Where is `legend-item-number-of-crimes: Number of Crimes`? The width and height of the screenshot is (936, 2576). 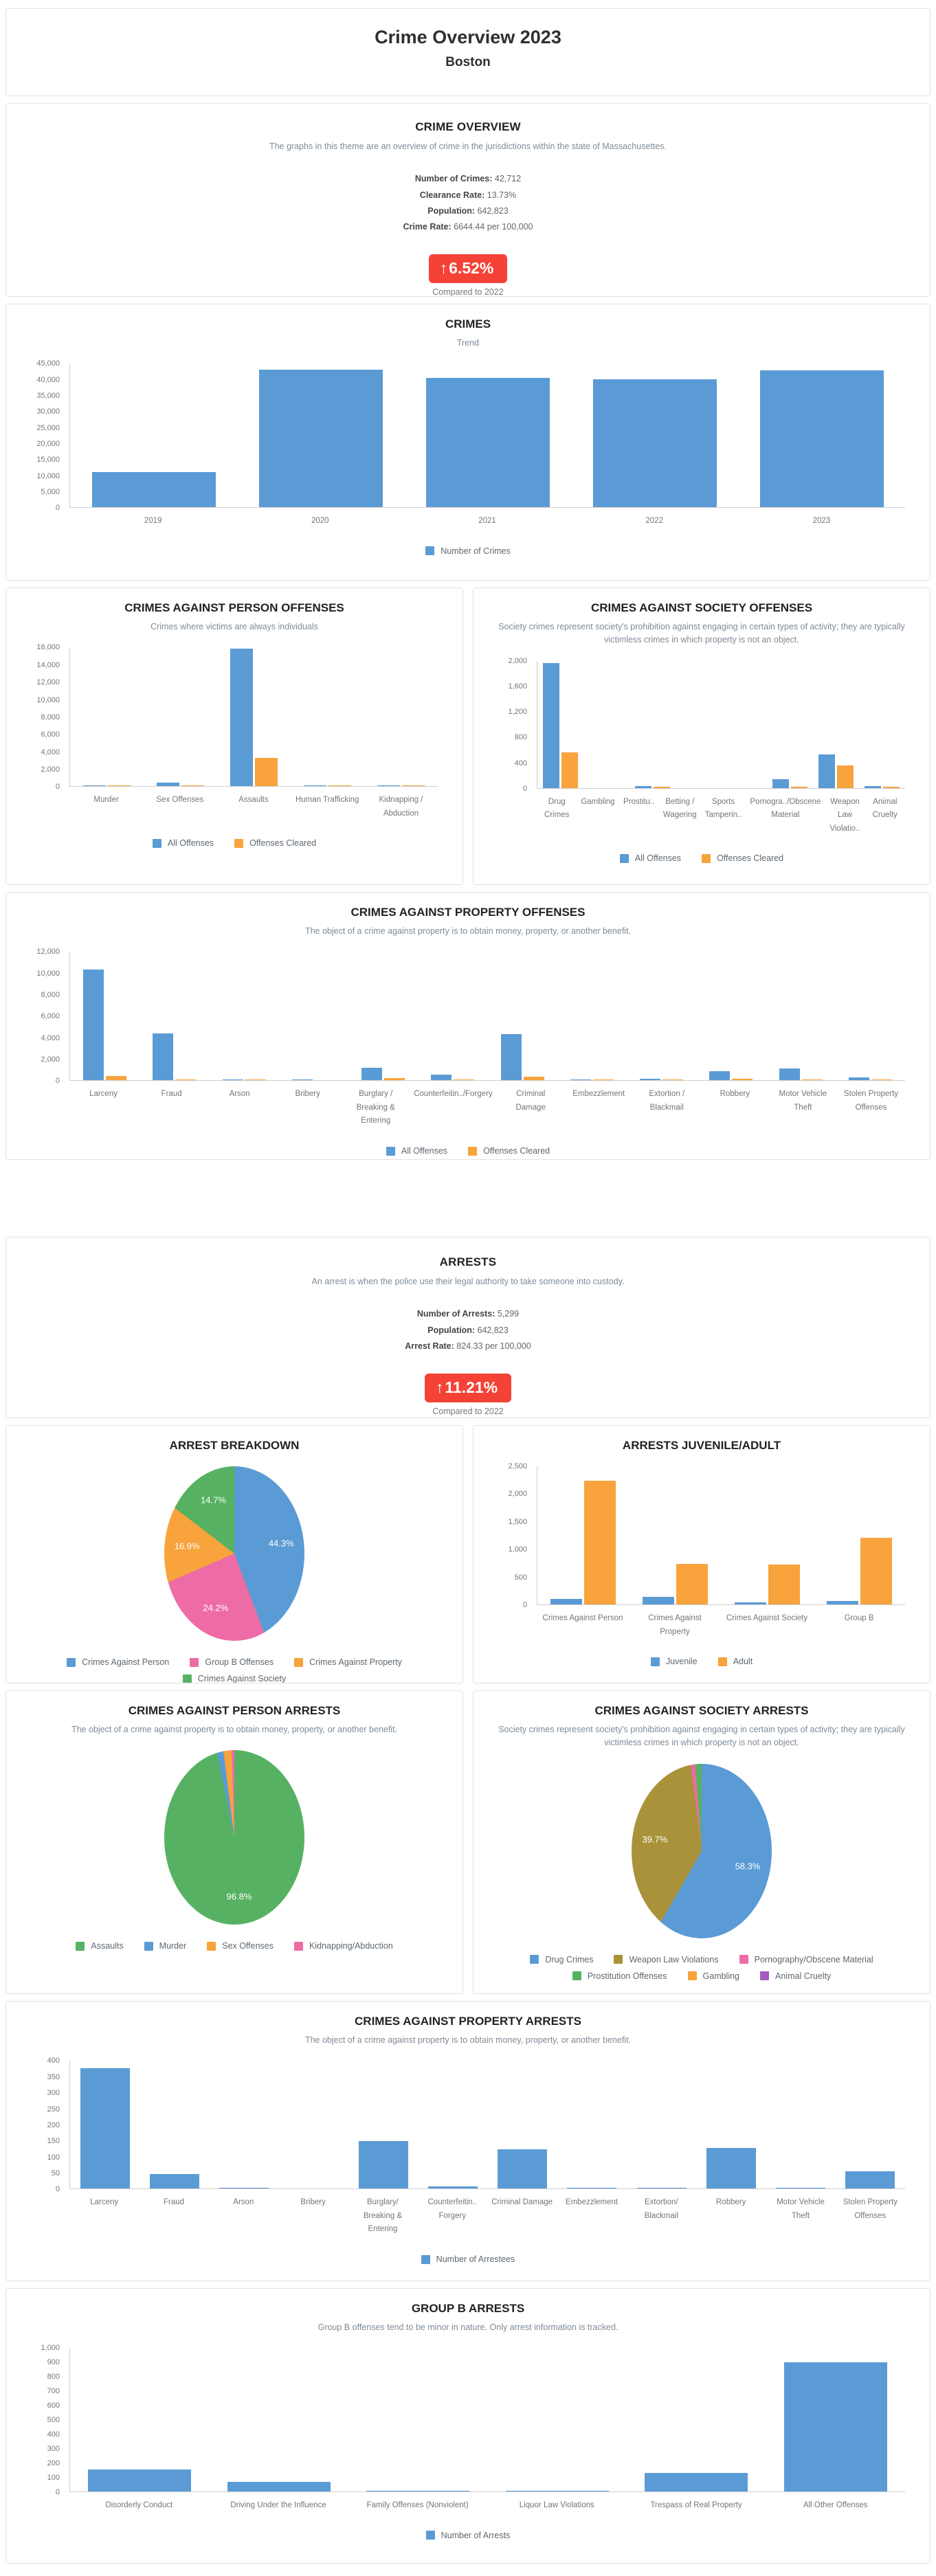 legend-item-number-of-crimes: Number of Crimes is located at coordinates (468, 551).